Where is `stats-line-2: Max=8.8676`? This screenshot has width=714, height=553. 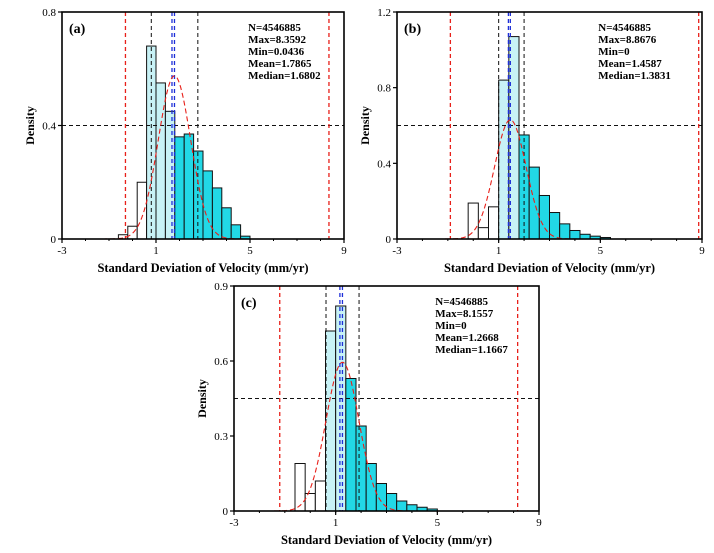 stats-line-2: Max=8.8676 is located at coordinates (627, 40).